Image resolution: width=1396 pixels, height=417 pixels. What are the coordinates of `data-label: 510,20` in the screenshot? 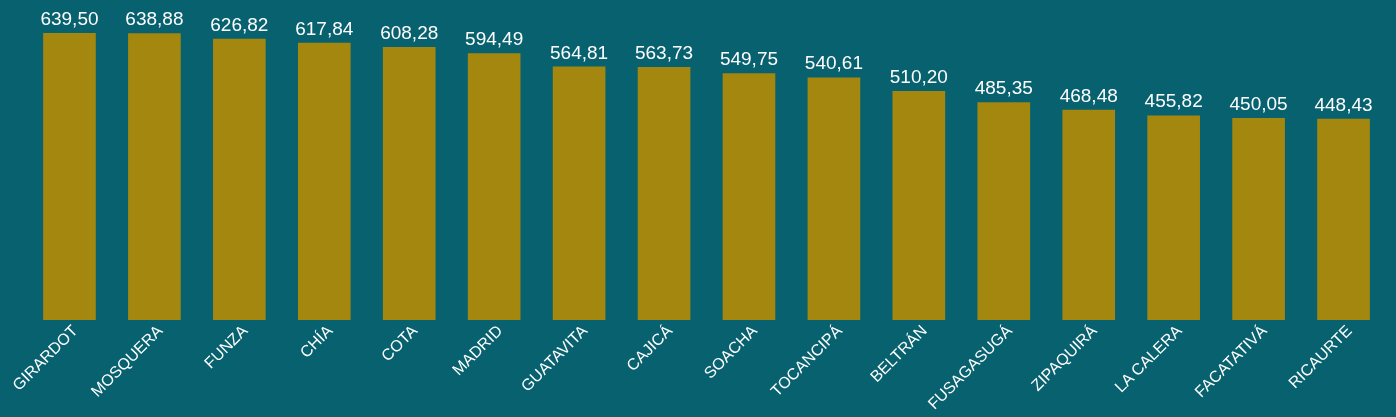 It's located at (918, 77).